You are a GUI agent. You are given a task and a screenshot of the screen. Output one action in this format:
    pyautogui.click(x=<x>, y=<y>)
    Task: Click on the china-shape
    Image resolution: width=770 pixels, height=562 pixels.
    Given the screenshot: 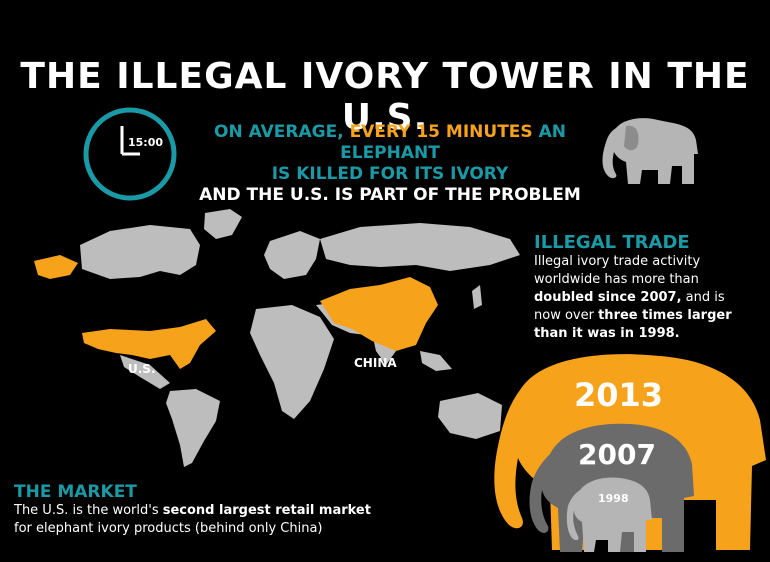 What is the action you would take?
    pyautogui.click(x=379, y=314)
    